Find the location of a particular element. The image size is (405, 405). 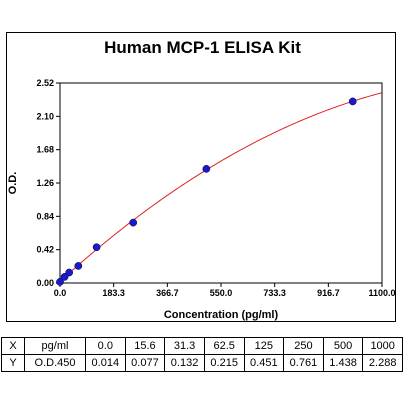

table-cell: 0.014 is located at coordinates (105, 363).